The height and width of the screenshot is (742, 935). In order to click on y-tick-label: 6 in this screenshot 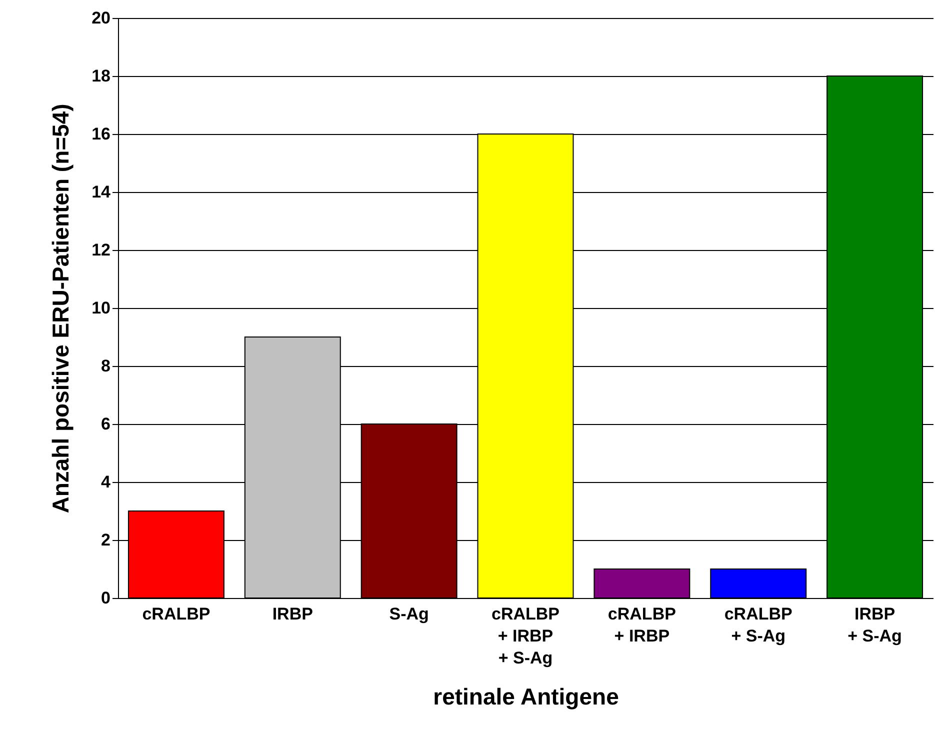, I will do `click(105, 424)`.